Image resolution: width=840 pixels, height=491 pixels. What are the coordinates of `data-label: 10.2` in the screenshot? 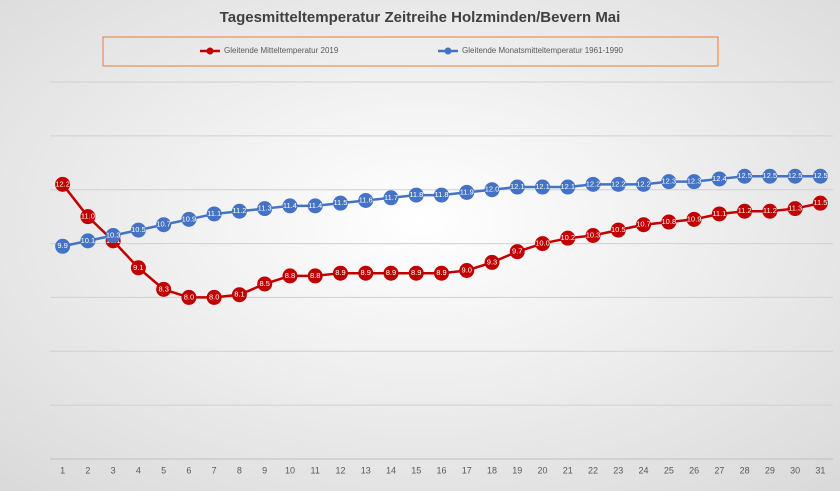 It's located at (567, 237).